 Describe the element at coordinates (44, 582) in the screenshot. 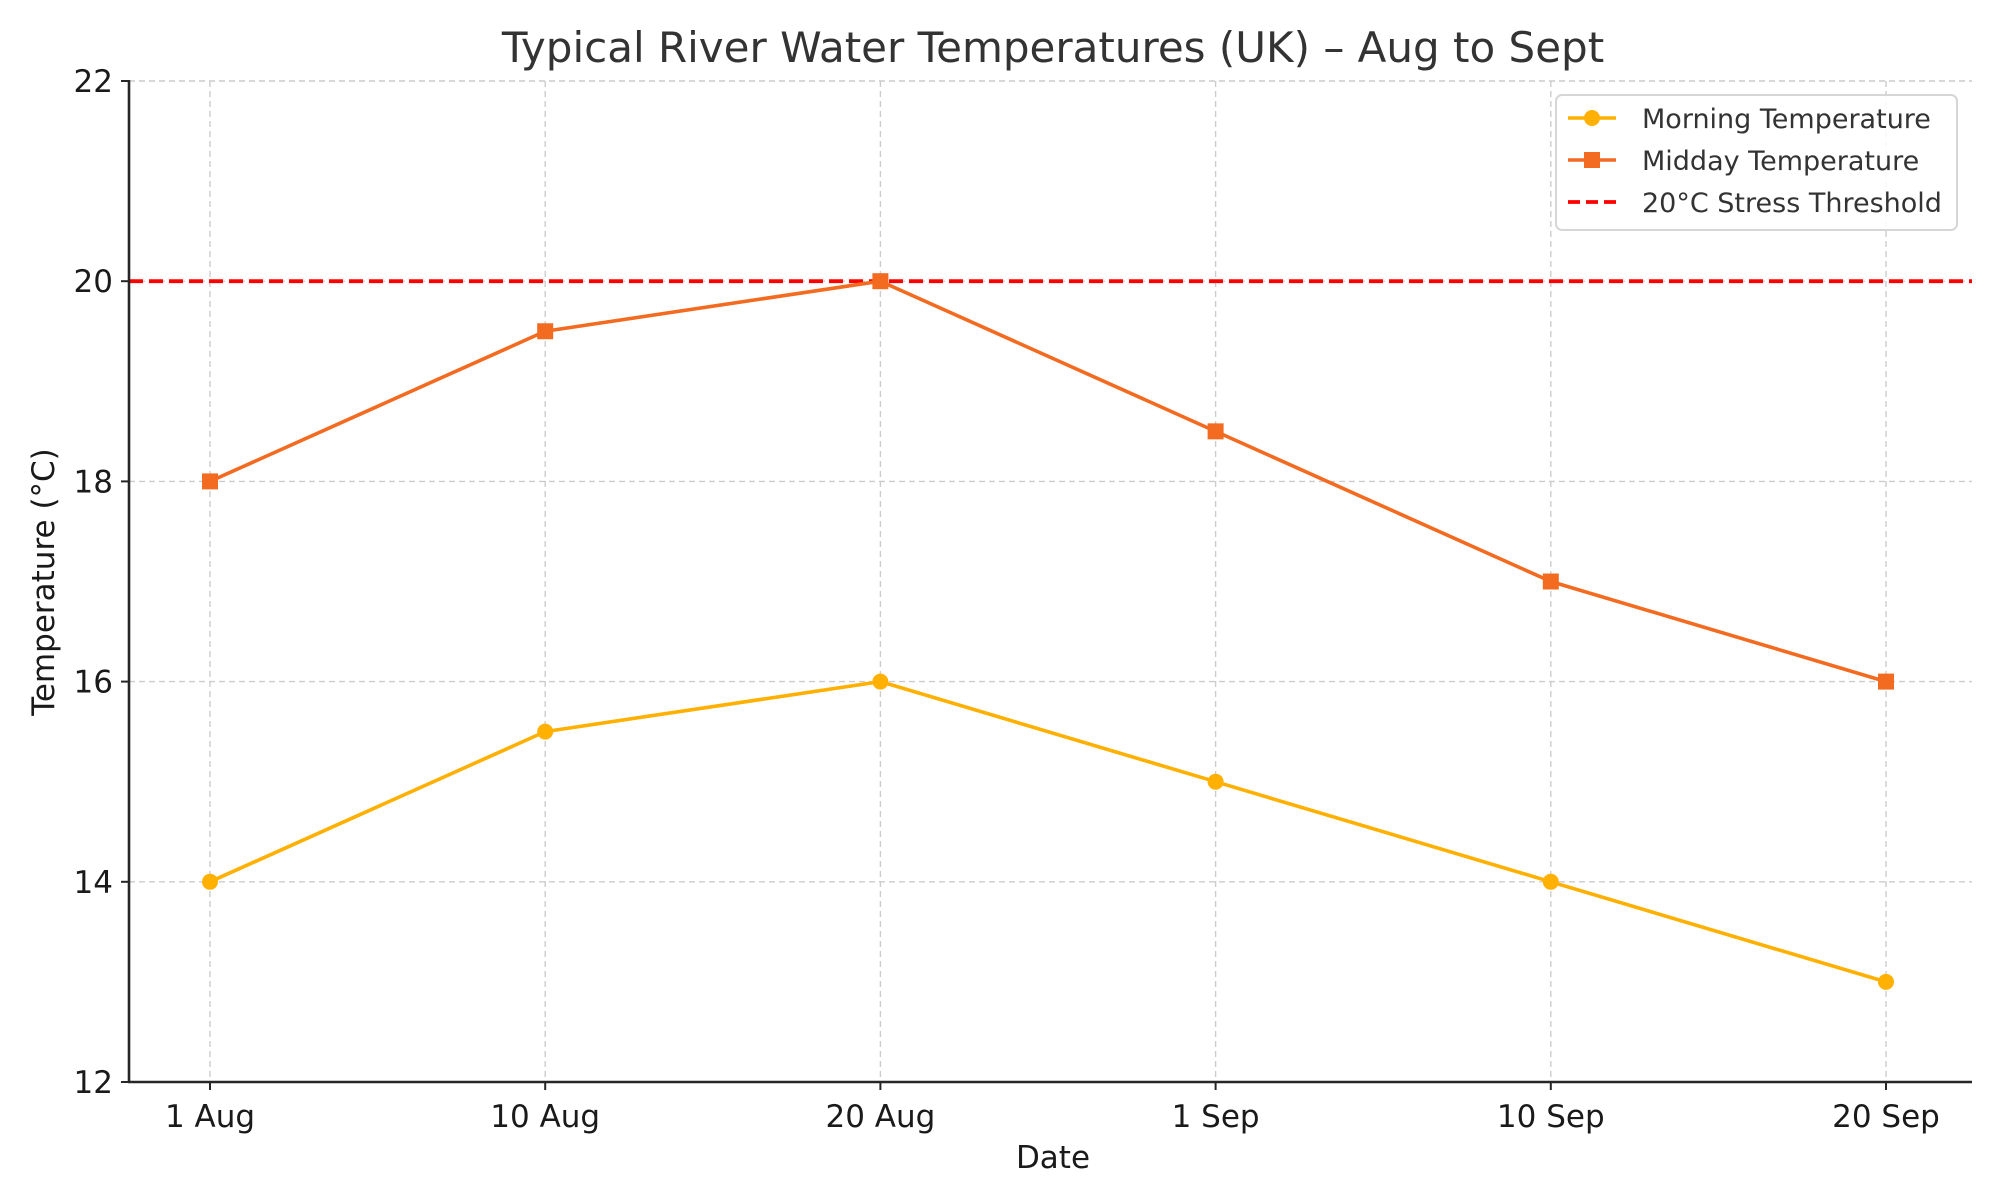

I see `y-axis-label: Temperature (°C)` at that location.